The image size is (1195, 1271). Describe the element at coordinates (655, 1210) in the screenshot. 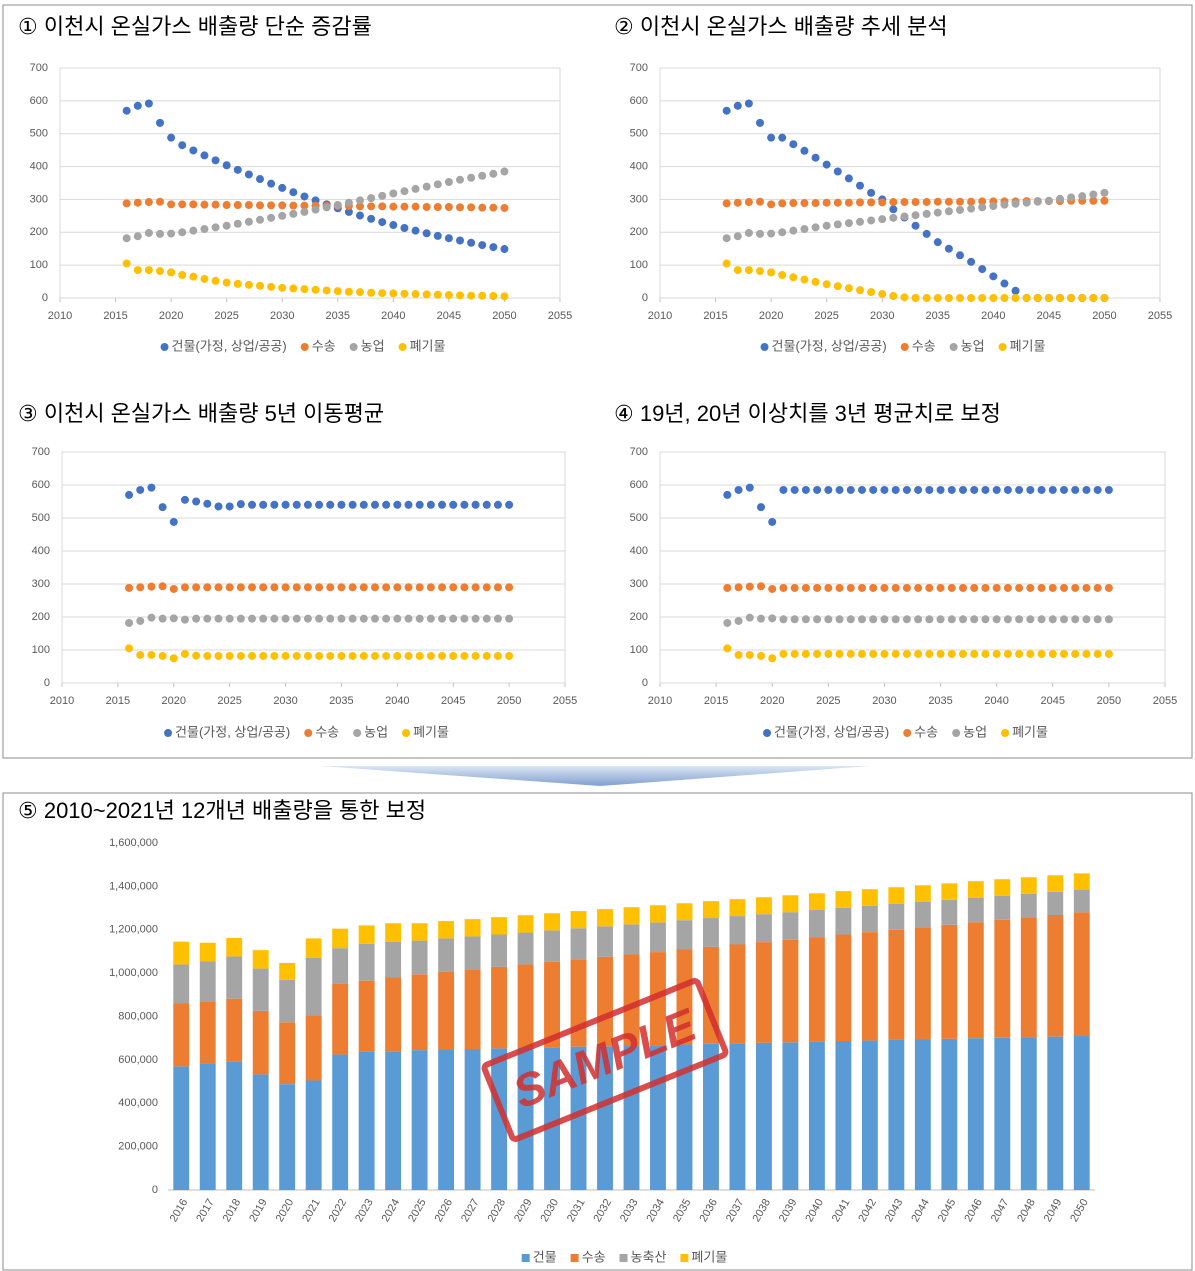

I see `x-tick-label: 2034` at that location.